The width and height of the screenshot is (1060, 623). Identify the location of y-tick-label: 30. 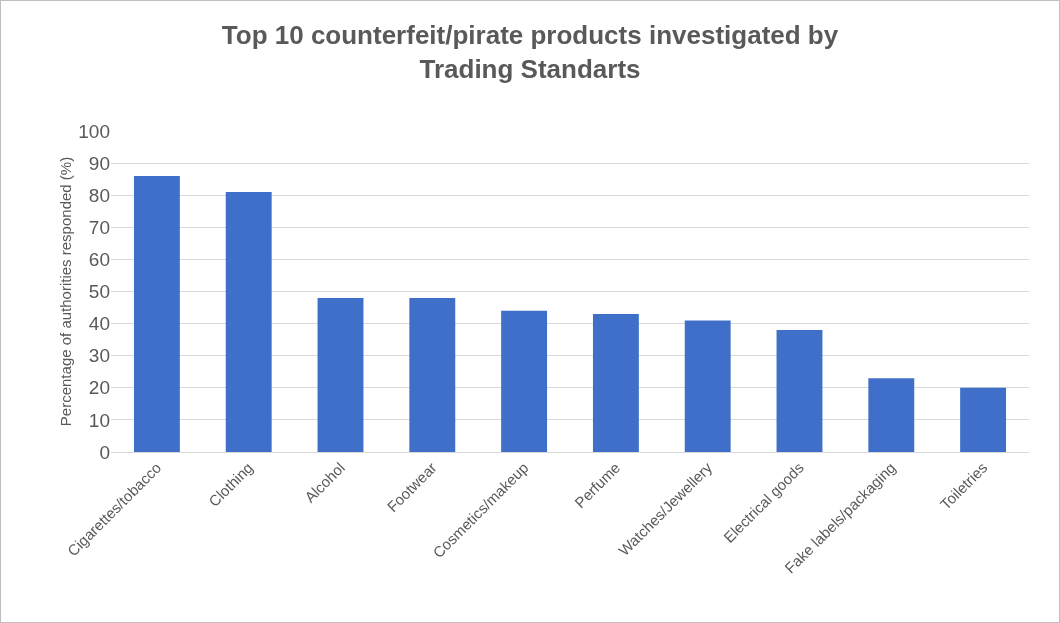
(99, 356).